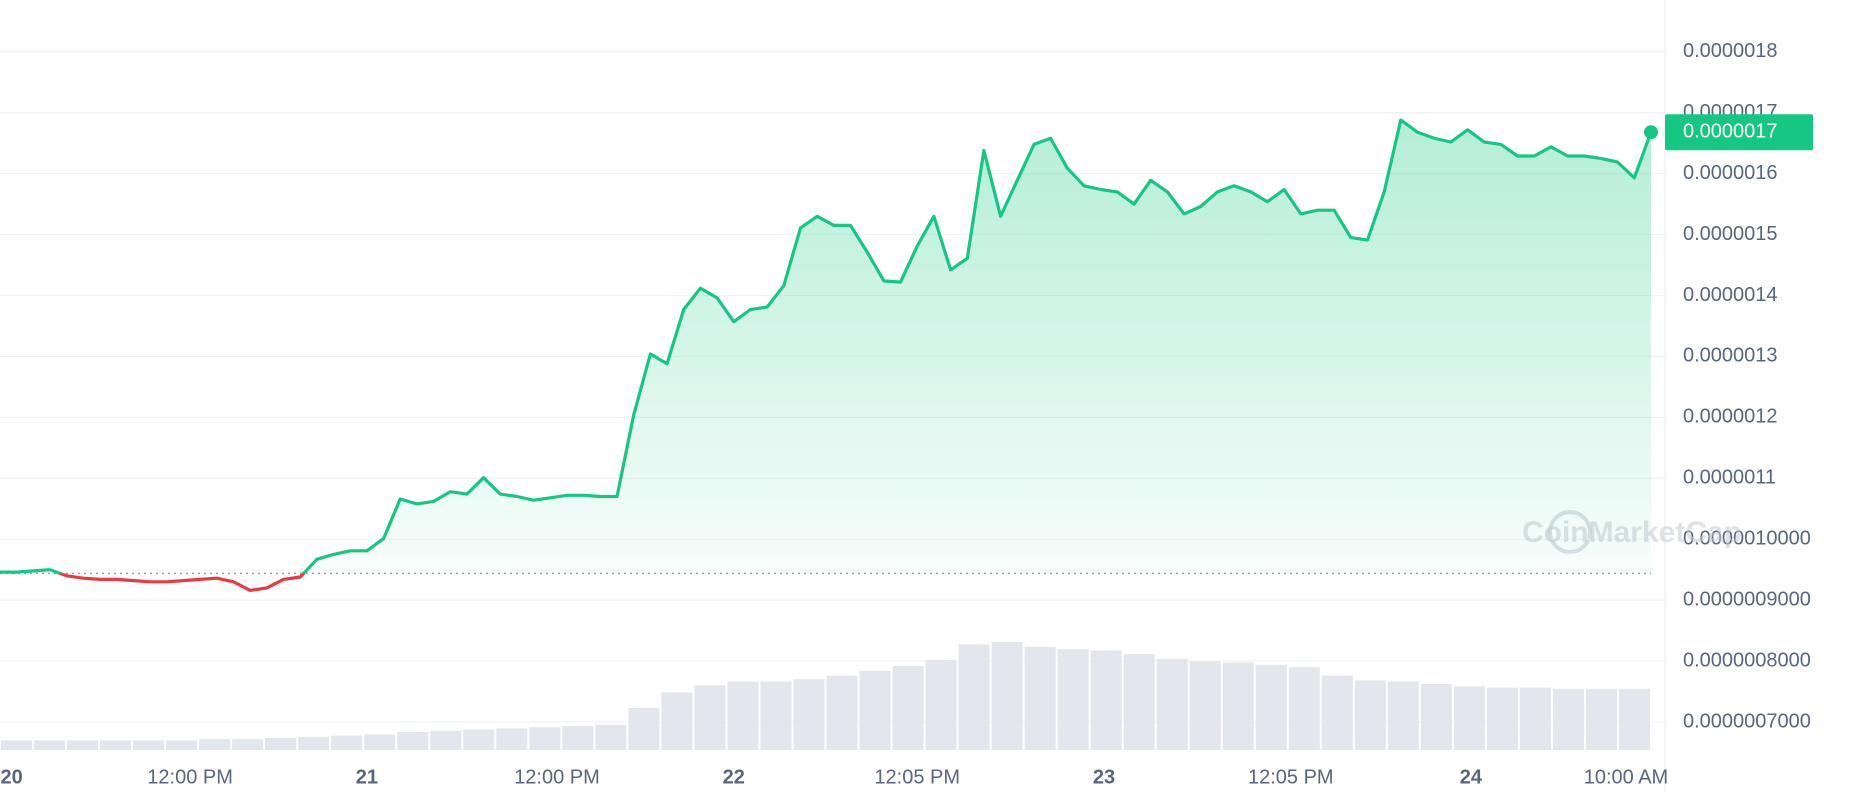 The width and height of the screenshot is (1858, 792). What do you see at coordinates (734, 777) in the screenshot?
I see `x-tick-label: 22` at bounding box center [734, 777].